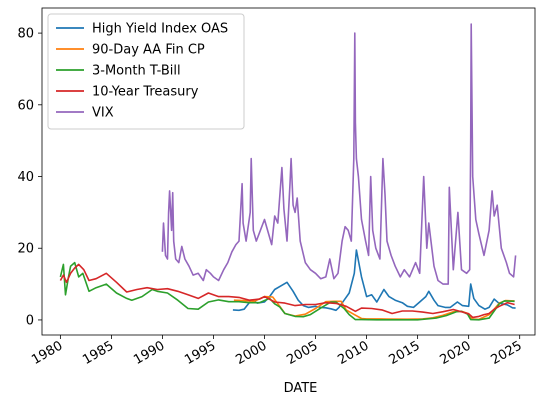 The width and height of the screenshot is (543, 405). I want to click on y-tick-label: 40, so click(25, 177).